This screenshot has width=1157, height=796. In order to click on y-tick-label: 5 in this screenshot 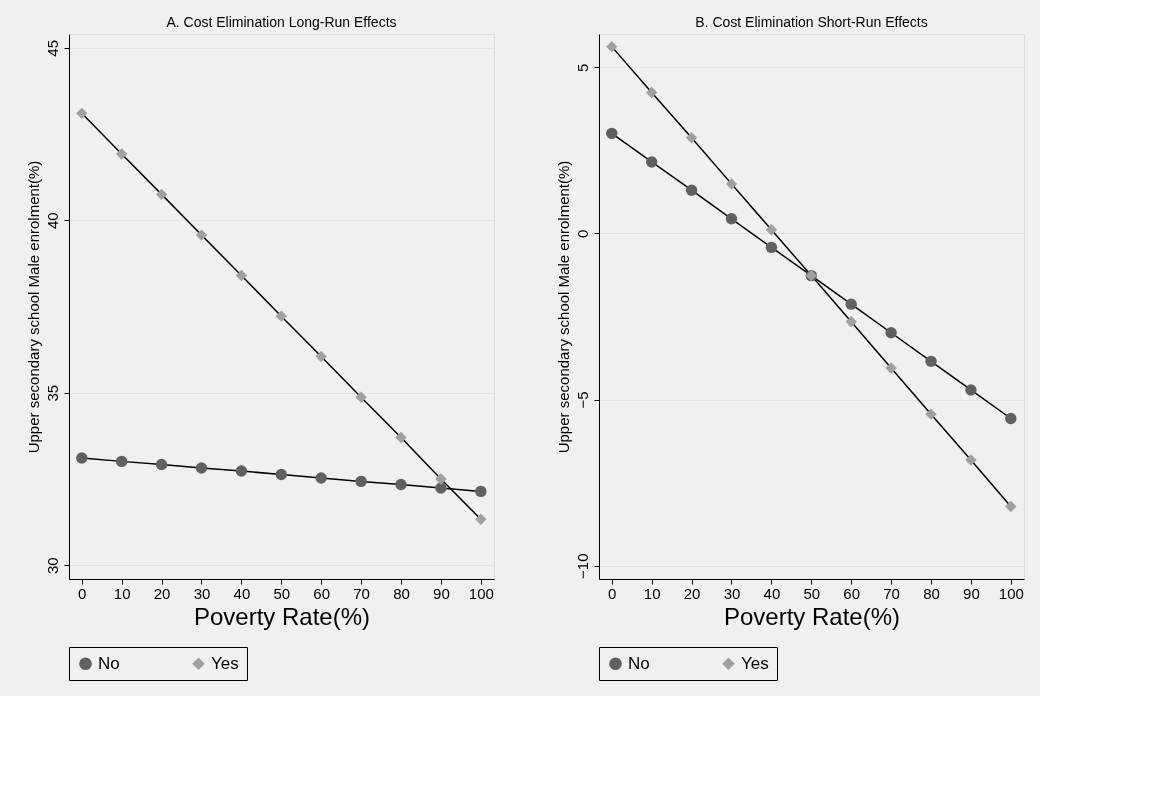, I will do `click(582, 67)`.